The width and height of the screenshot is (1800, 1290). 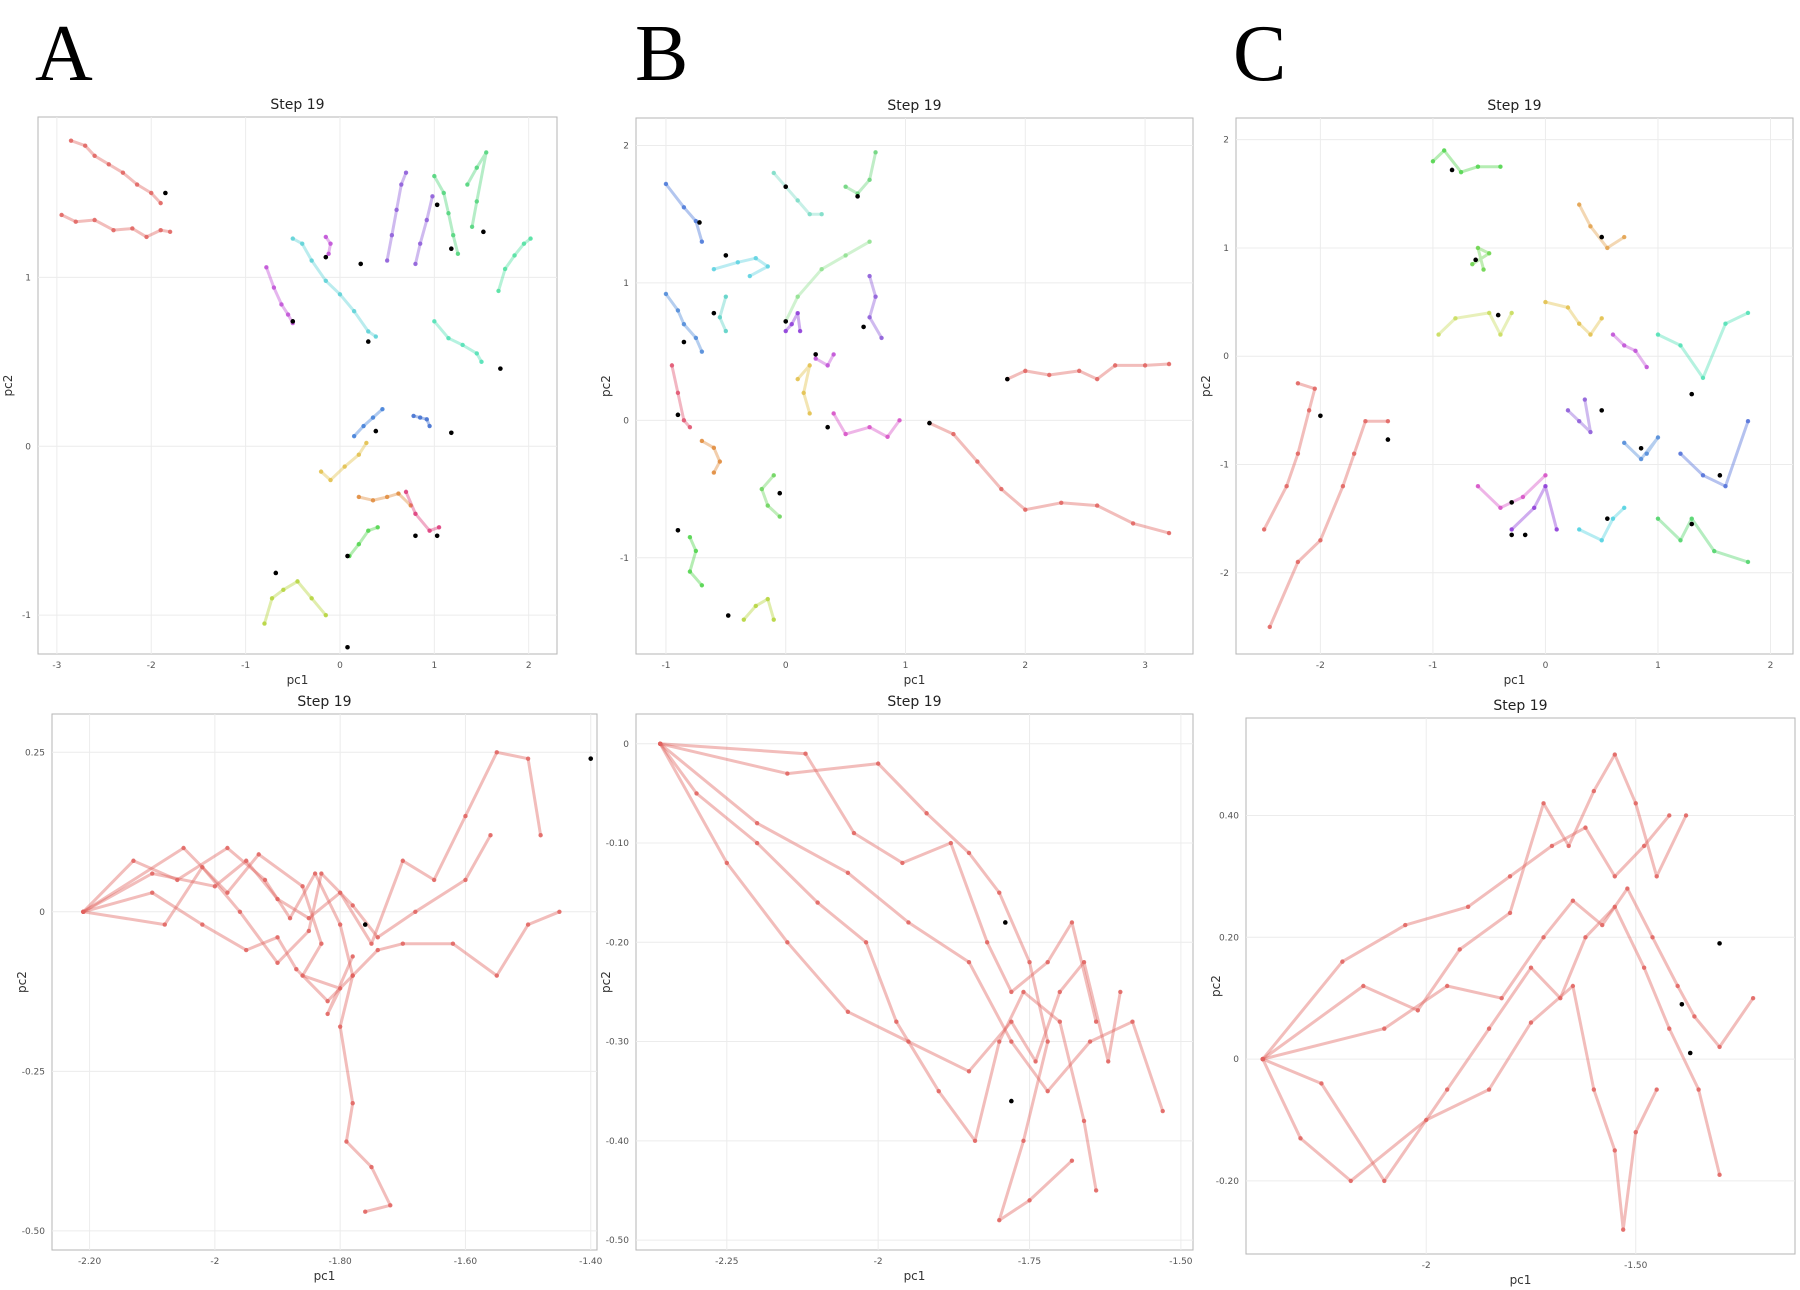 What do you see at coordinates (1426, 1266) in the screenshot?
I see `x-tick-label: -2` at bounding box center [1426, 1266].